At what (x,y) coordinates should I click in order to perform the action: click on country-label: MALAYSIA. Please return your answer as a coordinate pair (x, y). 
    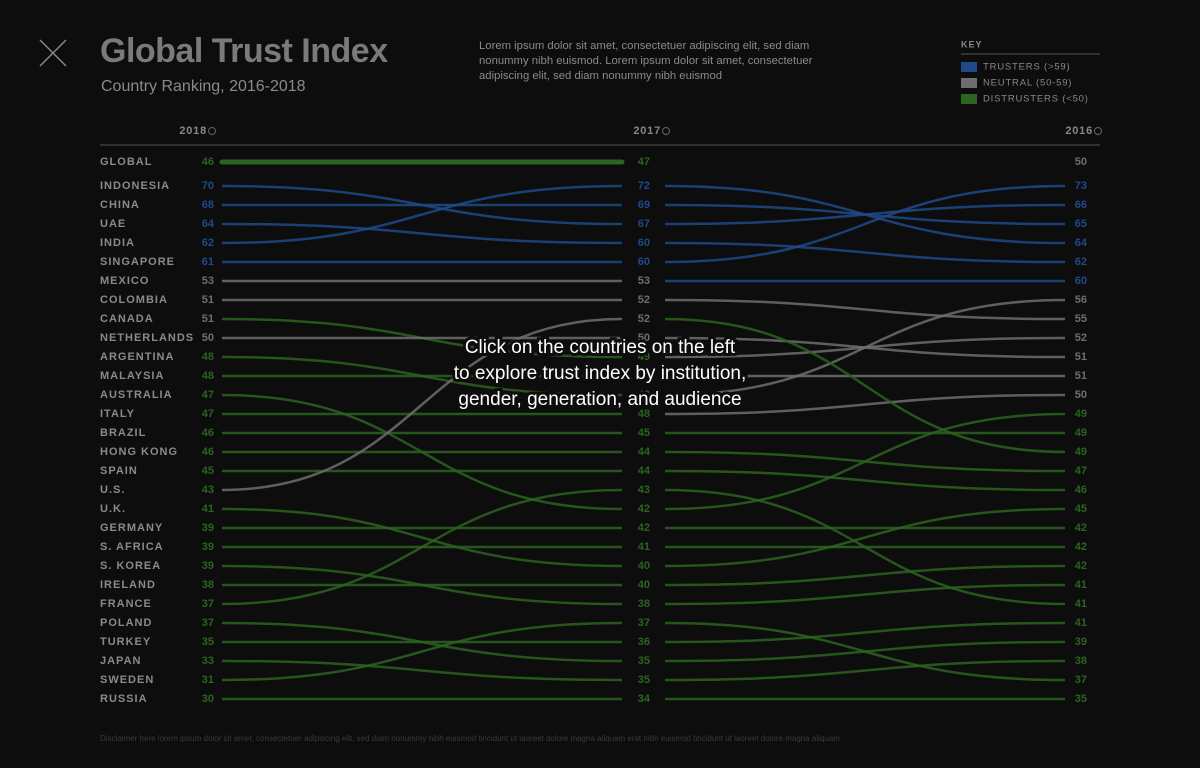
    Looking at the image, I should click on (132, 376).